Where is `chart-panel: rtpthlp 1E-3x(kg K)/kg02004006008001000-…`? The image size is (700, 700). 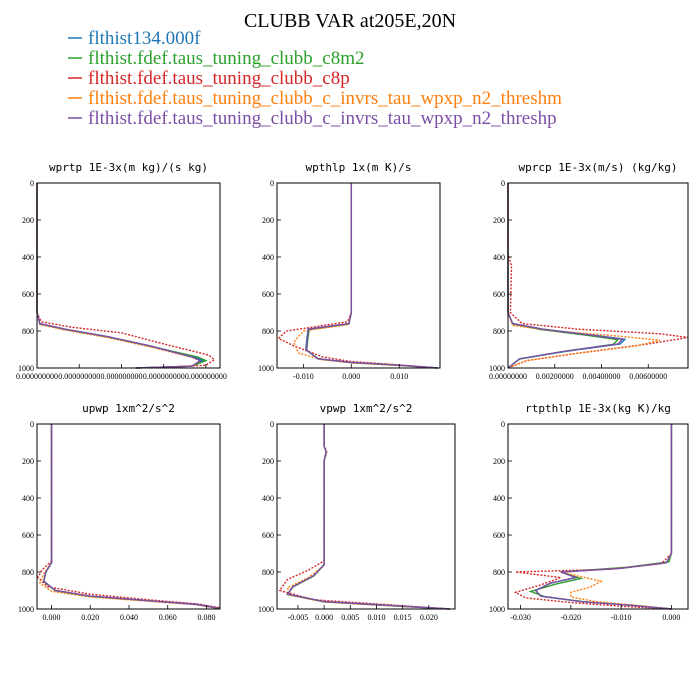 chart-panel: rtpthlp 1E-3x(kg K)/kg02004006008001000-… is located at coordinates (589, 512).